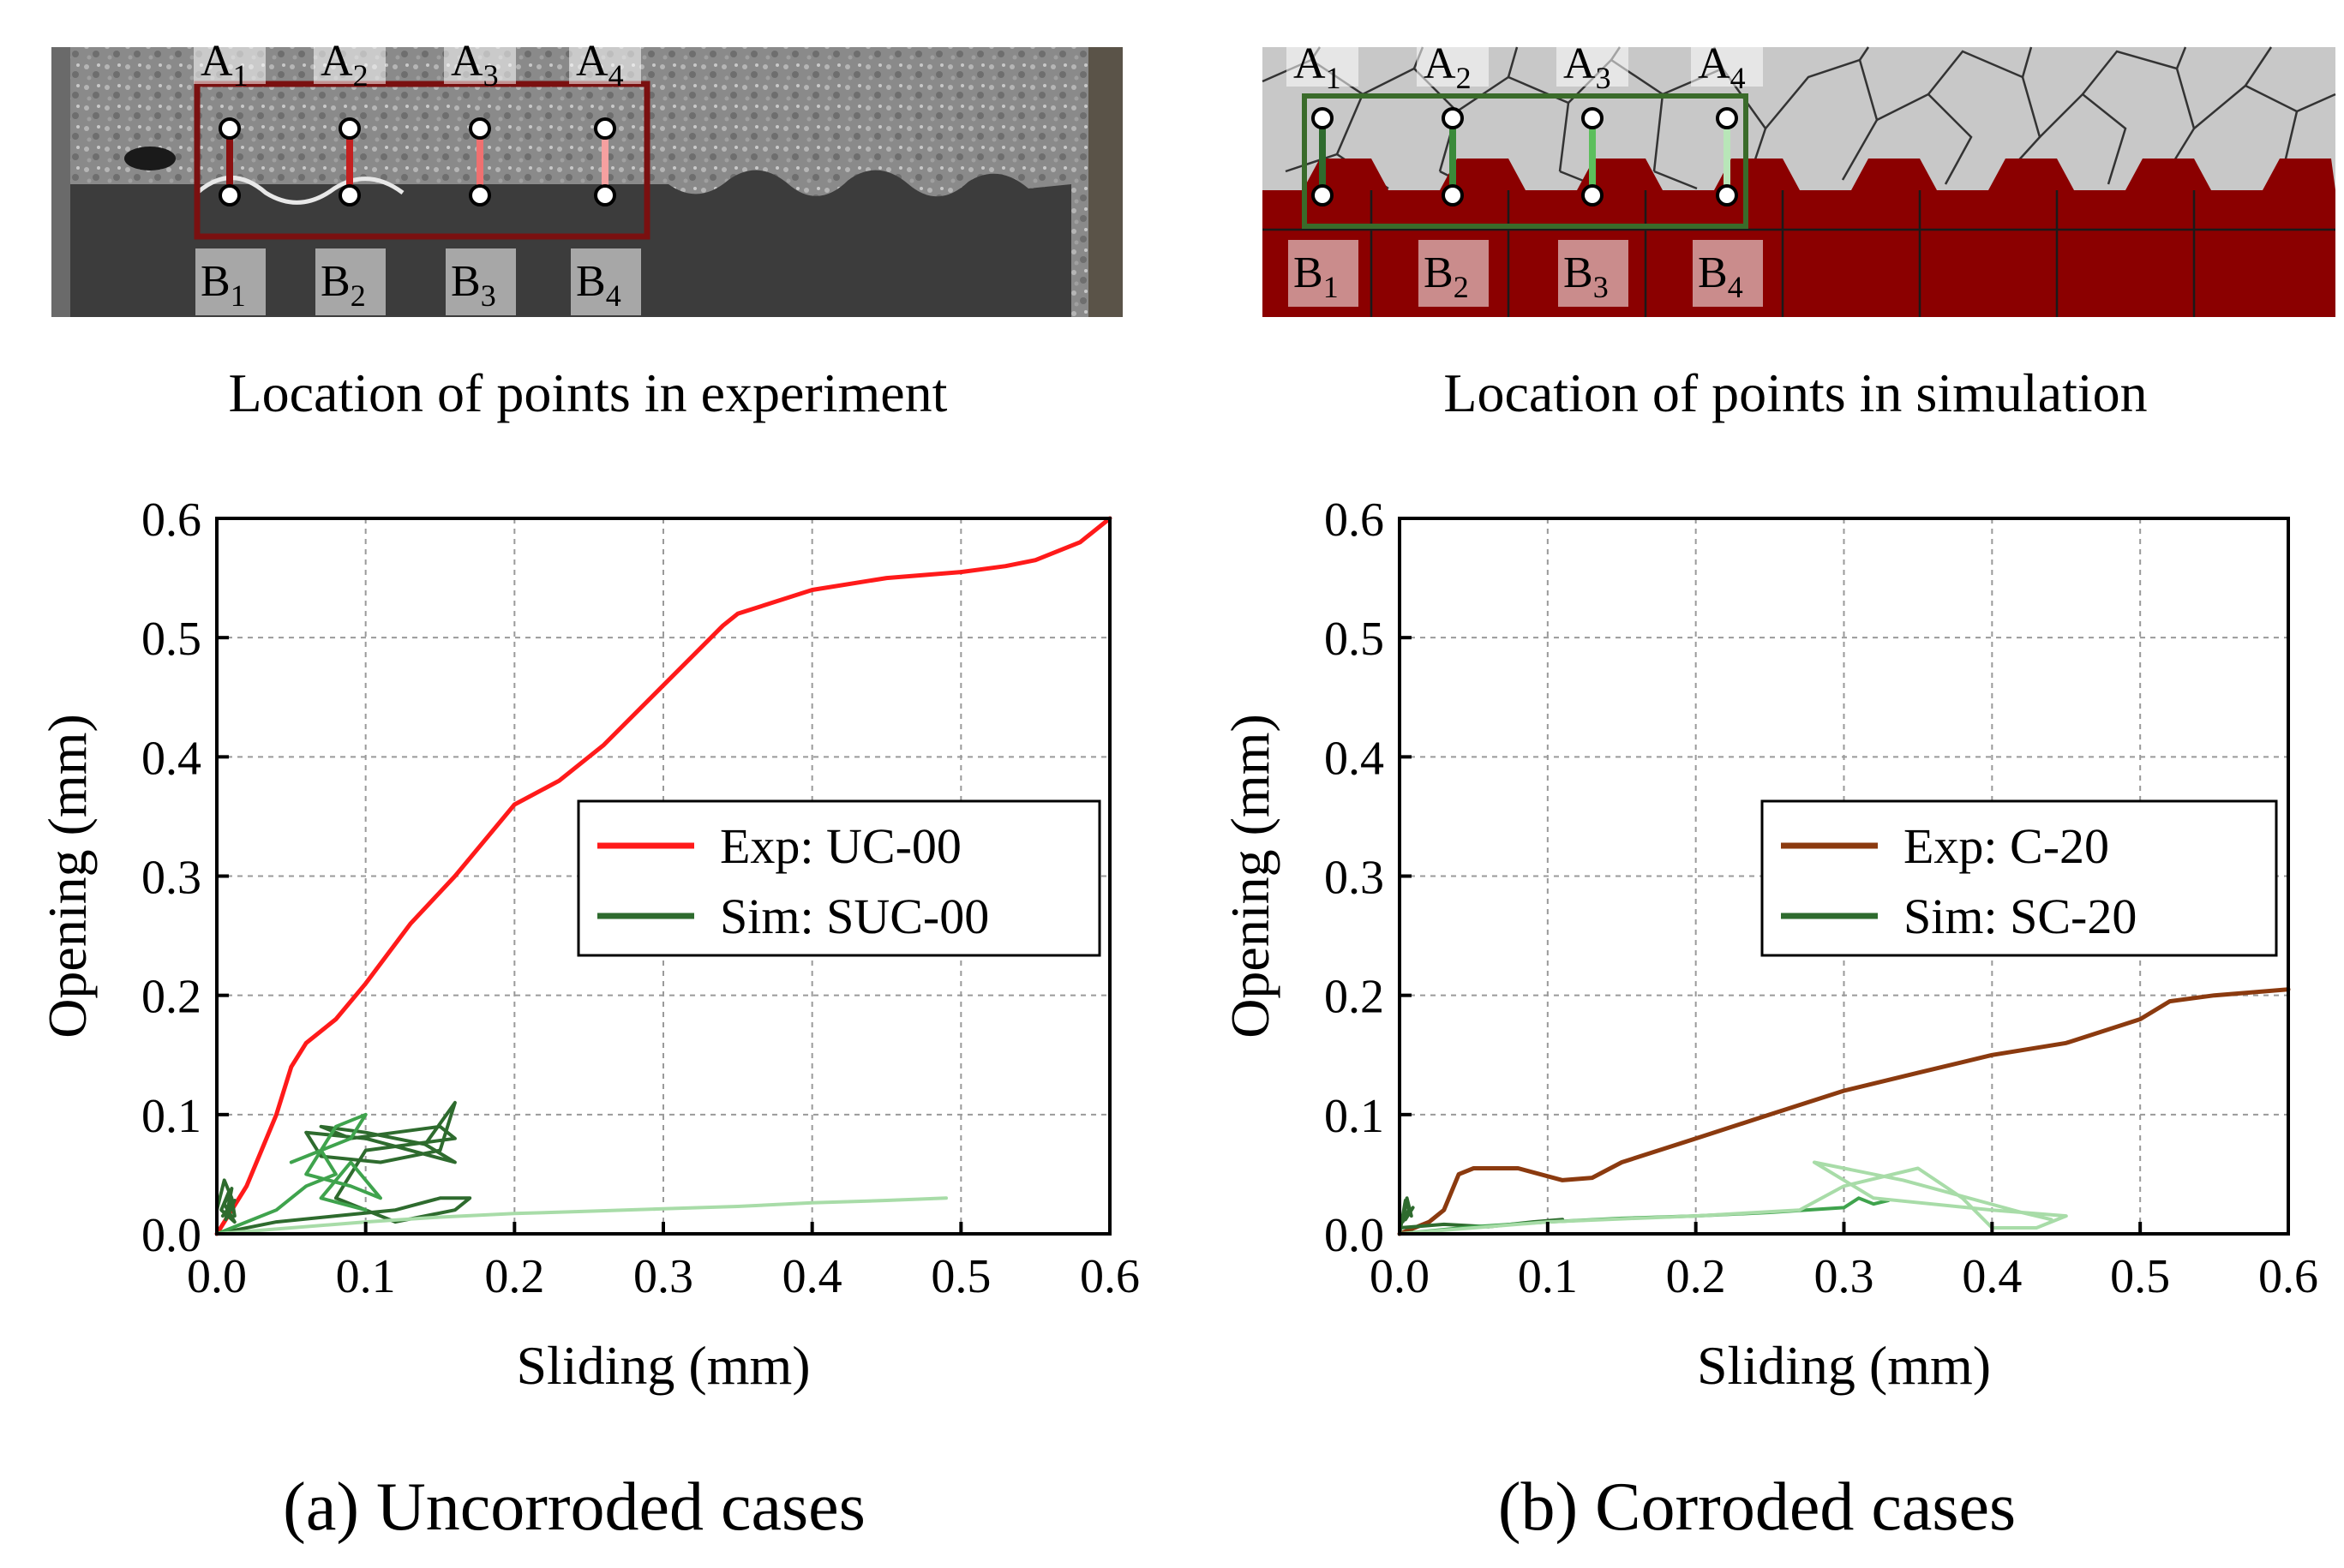 This screenshot has width=2344, height=1568. Describe the element at coordinates (239, 295) in the screenshot. I see `left-subscript-B1: 1` at that location.